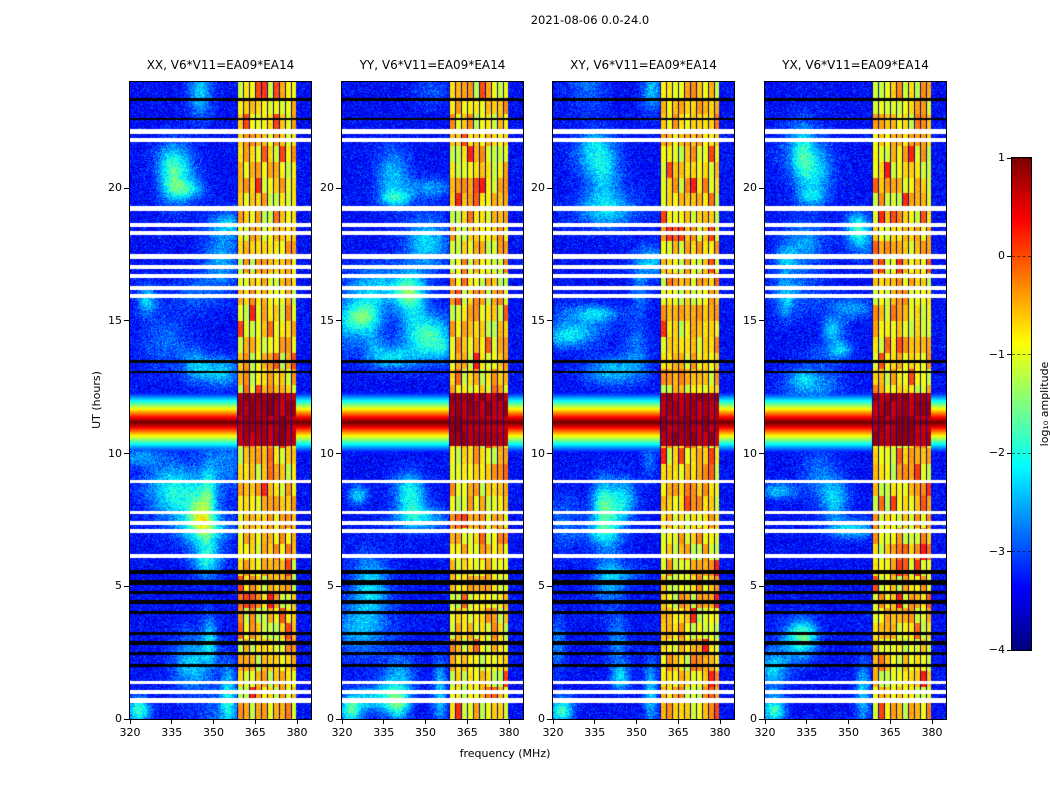 This screenshot has height=800, width=1050. Describe the element at coordinates (996, 649) in the screenshot. I see `colorbar-tick-label: −4` at that location.